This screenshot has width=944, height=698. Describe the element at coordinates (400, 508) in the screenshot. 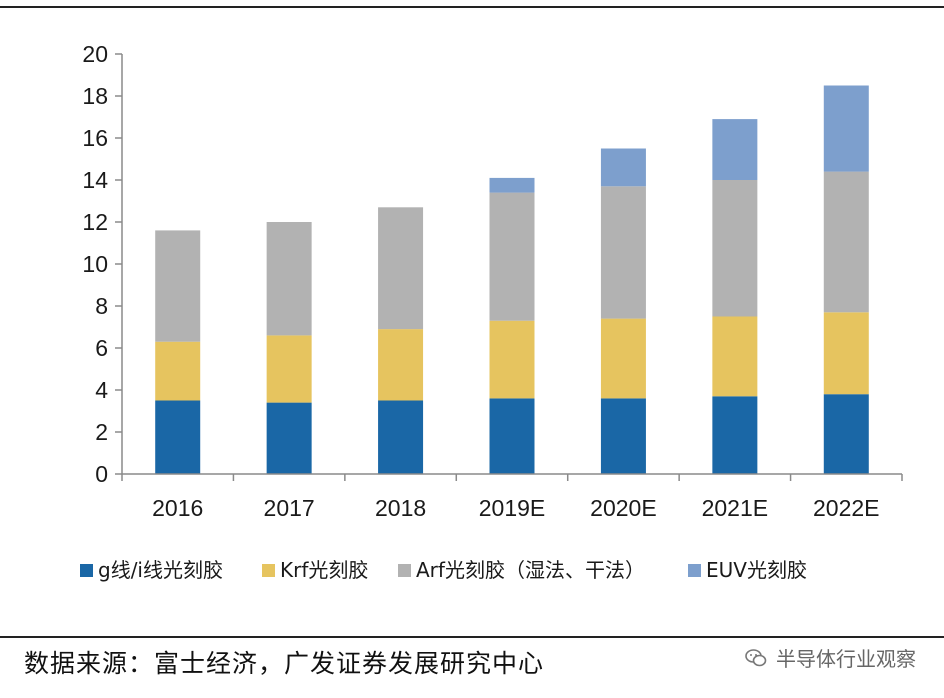

I see `x-tick-label: 2018` at that location.